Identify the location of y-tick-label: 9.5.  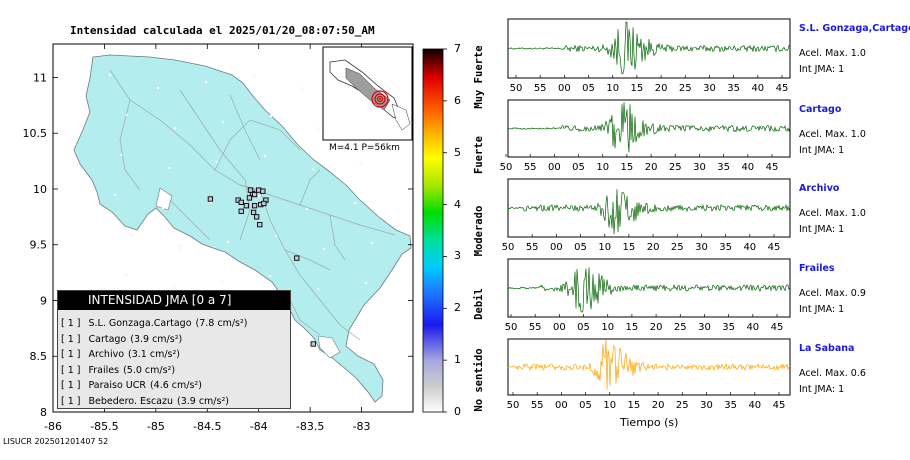
(39, 245).